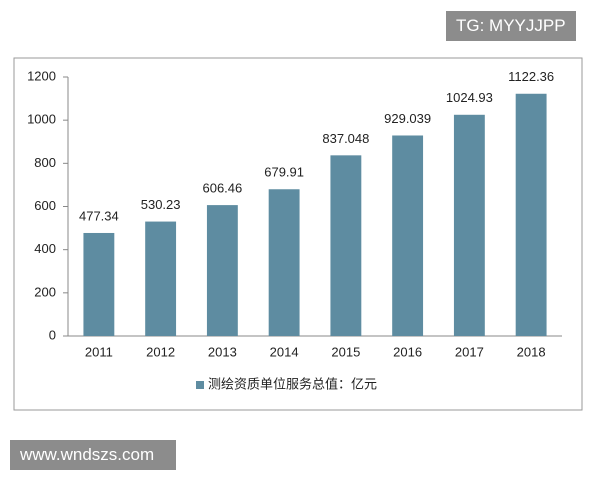  What do you see at coordinates (407, 351) in the screenshot?
I see `x-tick-label: 2016` at bounding box center [407, 351].